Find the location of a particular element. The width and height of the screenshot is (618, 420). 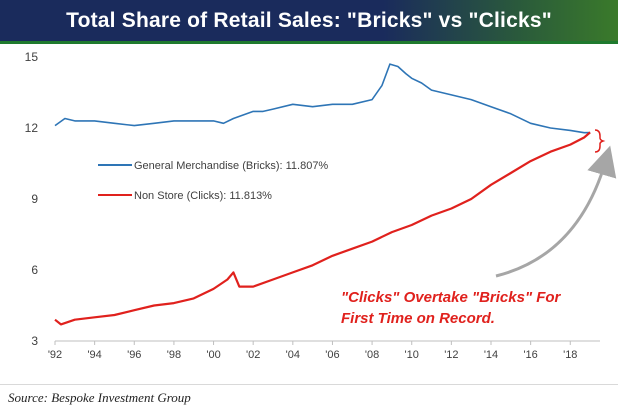

x-tick-label: '06 is located at coordinates (332, 355).